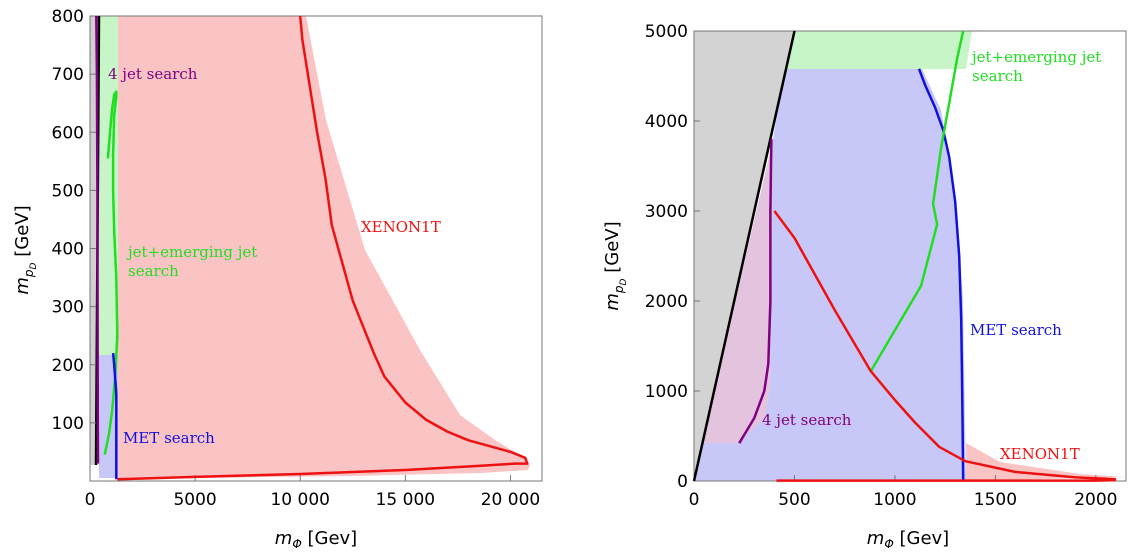  I want to click on left-y-tick-label: 500, so click(68, 191).